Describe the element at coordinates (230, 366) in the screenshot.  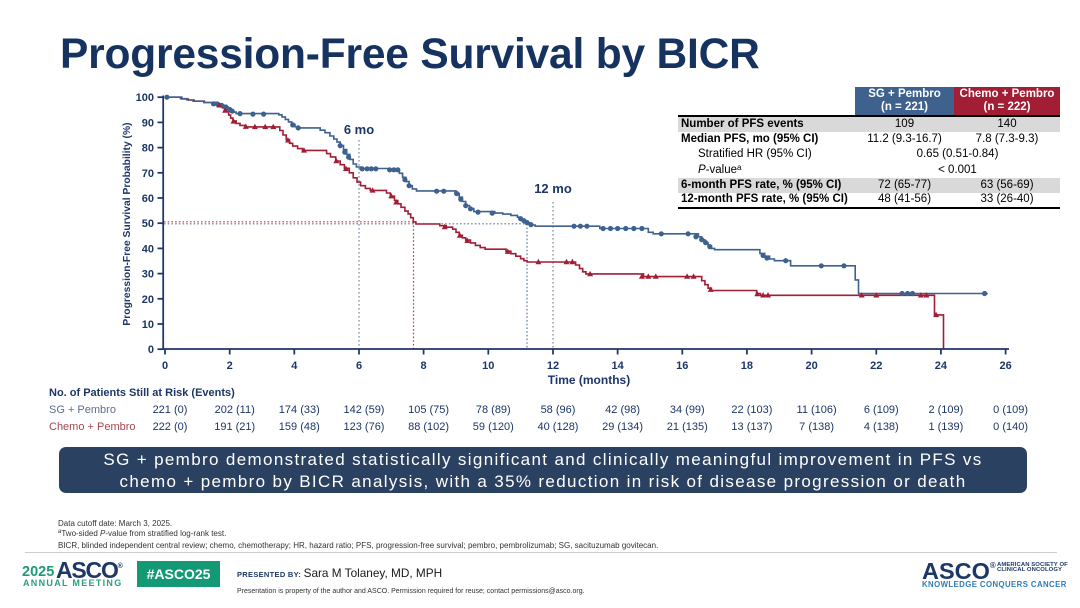
I see `svg-text: 2` at that location.